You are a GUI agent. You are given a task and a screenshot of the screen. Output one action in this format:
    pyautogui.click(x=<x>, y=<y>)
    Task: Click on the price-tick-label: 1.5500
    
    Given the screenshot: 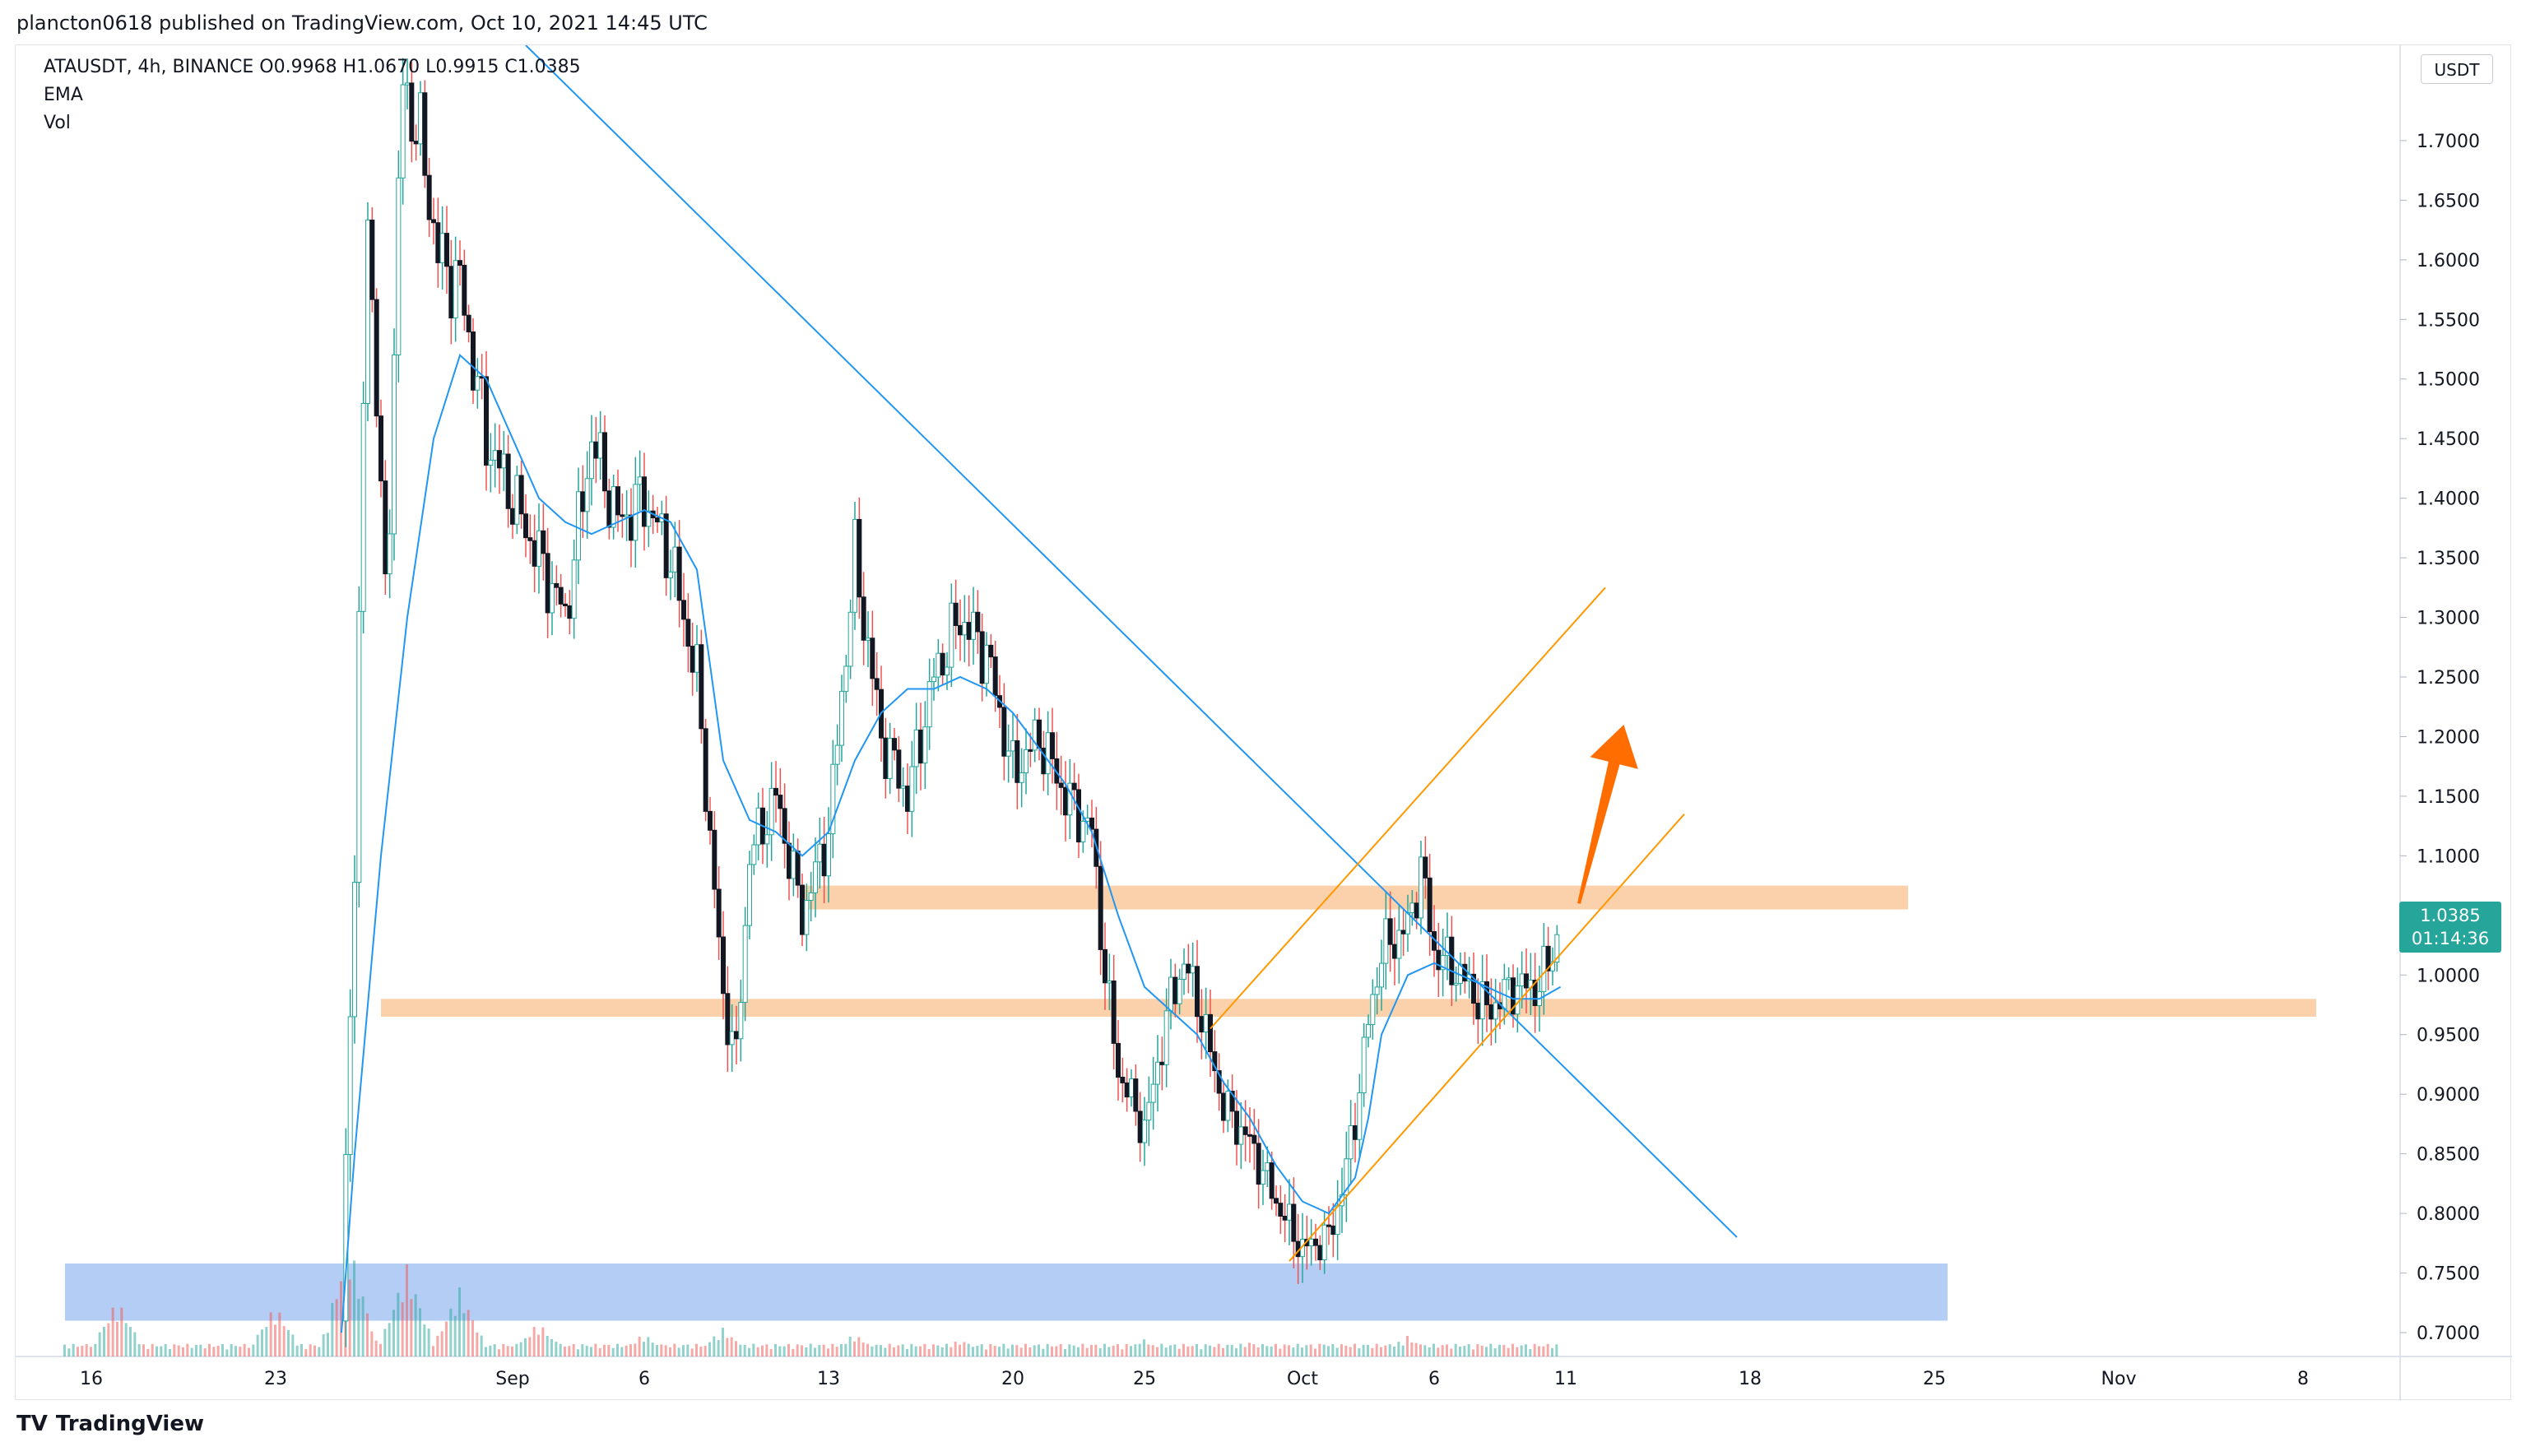 What is the action you would take?
    pyautogui.click(x=2448, y=320)
    